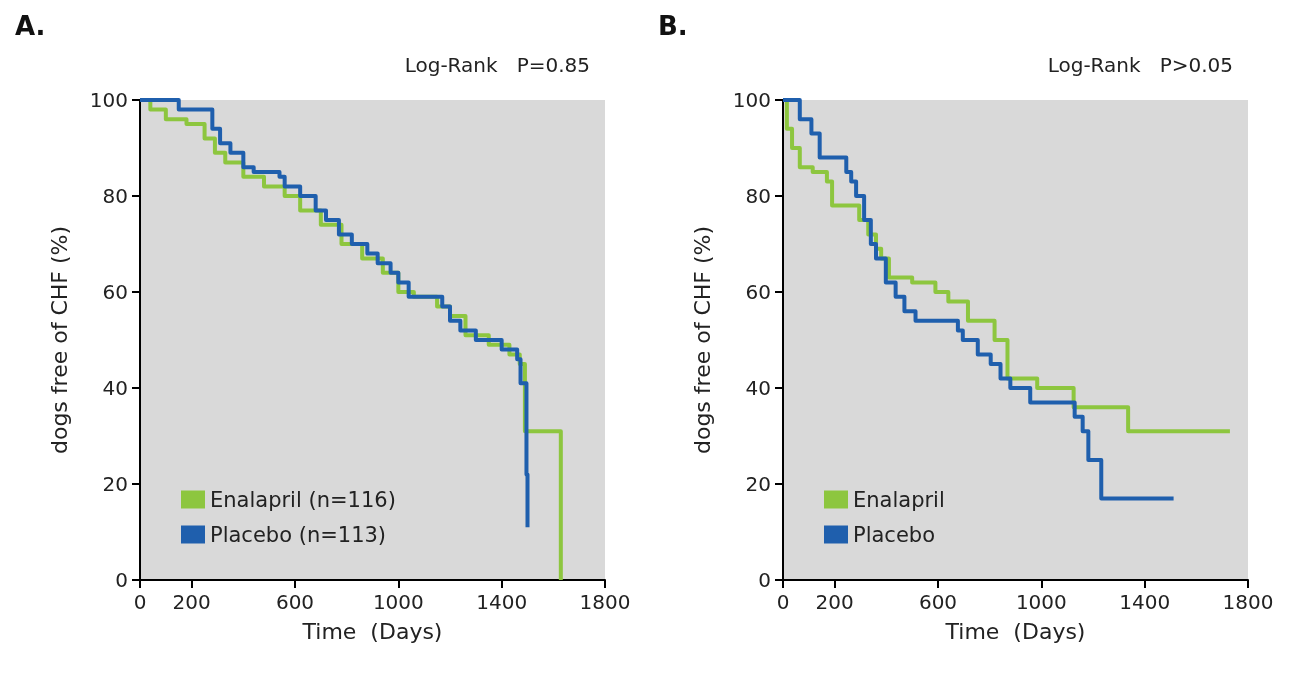 The width and height of the screenshot is (1310, 693). What do you see at coordinates (298, 534) in the screenshot?
I see `legend-label: Placebo (n=113)` at bounding box center [298, 534].